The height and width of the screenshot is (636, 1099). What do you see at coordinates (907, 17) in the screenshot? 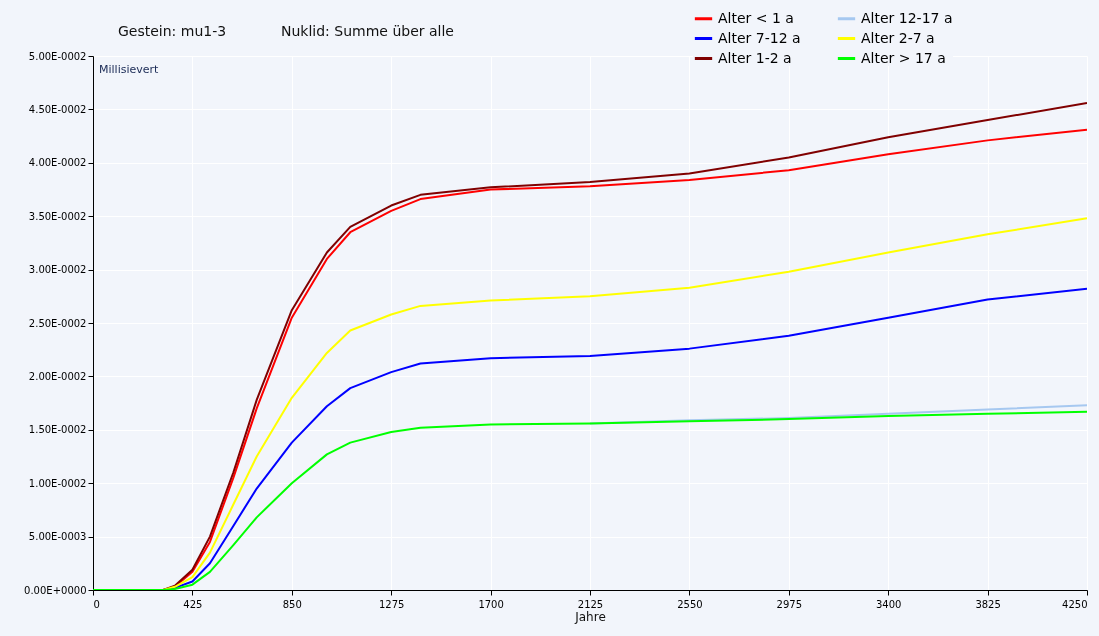
I see `legend-label: Alter 12-17 a` at bounding box center [907, 17].